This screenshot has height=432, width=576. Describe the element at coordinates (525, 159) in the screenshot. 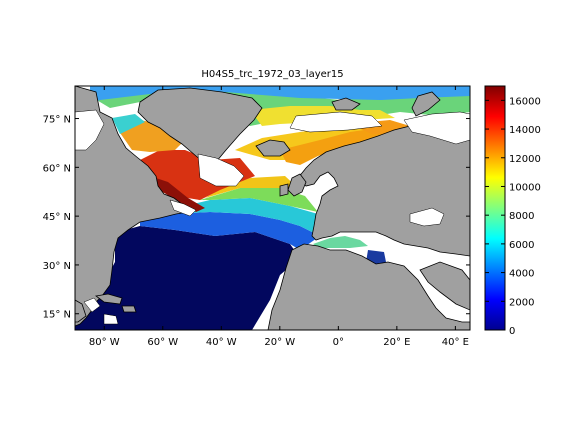

I see `colorbar-tick-label: 12000` at that location.